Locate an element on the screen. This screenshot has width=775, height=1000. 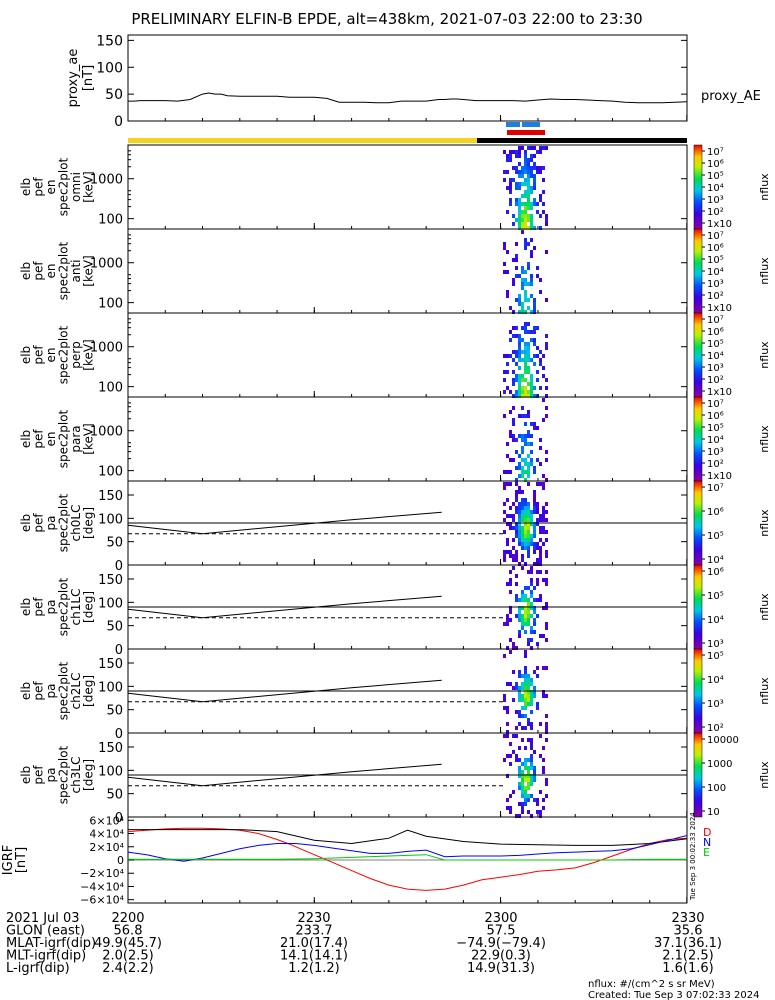
para-cbar-title: nflux is located at coordinates (764, 439).